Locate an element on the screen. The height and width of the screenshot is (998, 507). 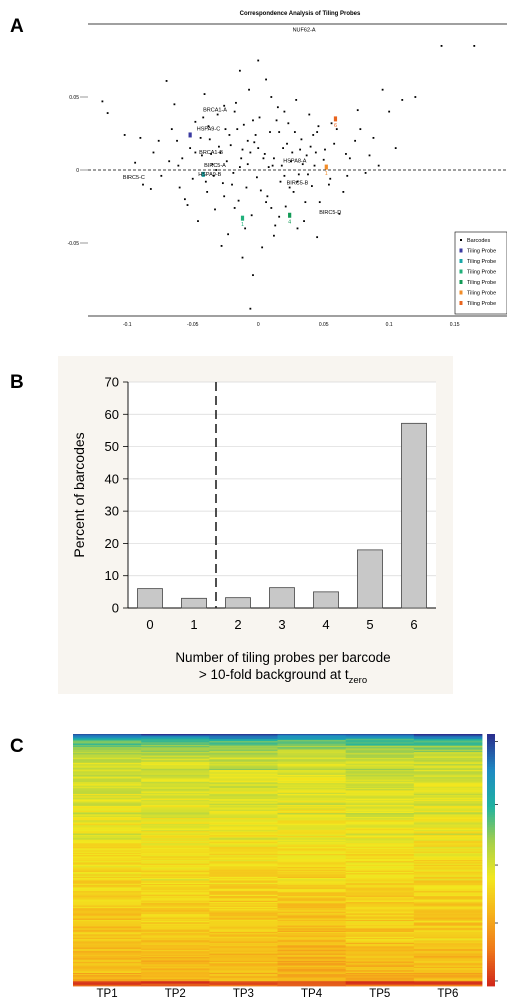
bar is located at coordinates (326, 600).